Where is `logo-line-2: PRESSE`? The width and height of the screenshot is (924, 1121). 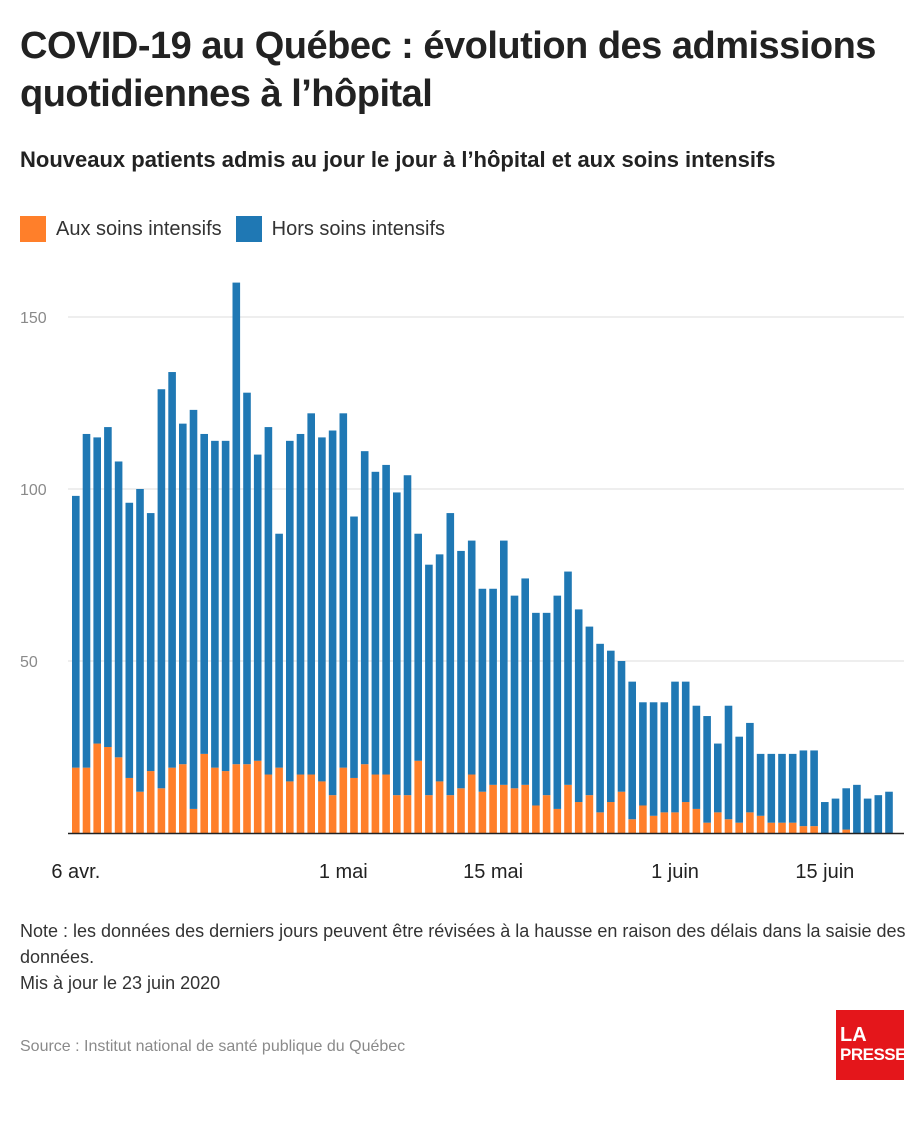
logo-line-2: PRESSE is located at coordinates (873, 1054).